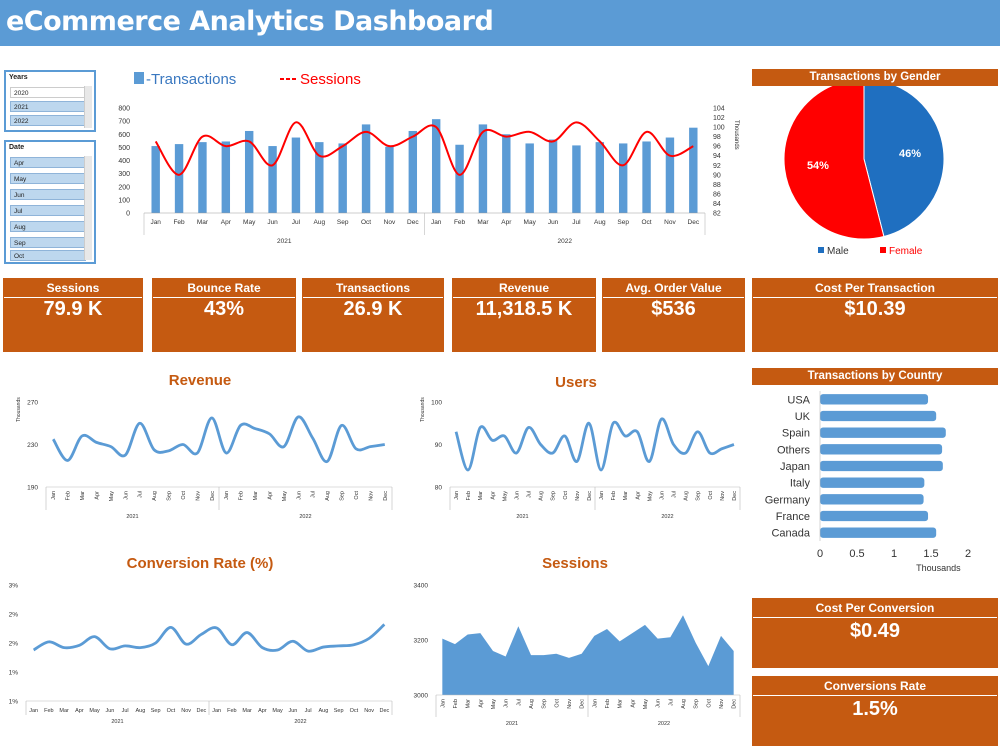 This screenshot has width=1000, height=750. Describe the element at coordinates (719, 128) in the screenshot. I see `y-right-tick-label: 100` at that location.